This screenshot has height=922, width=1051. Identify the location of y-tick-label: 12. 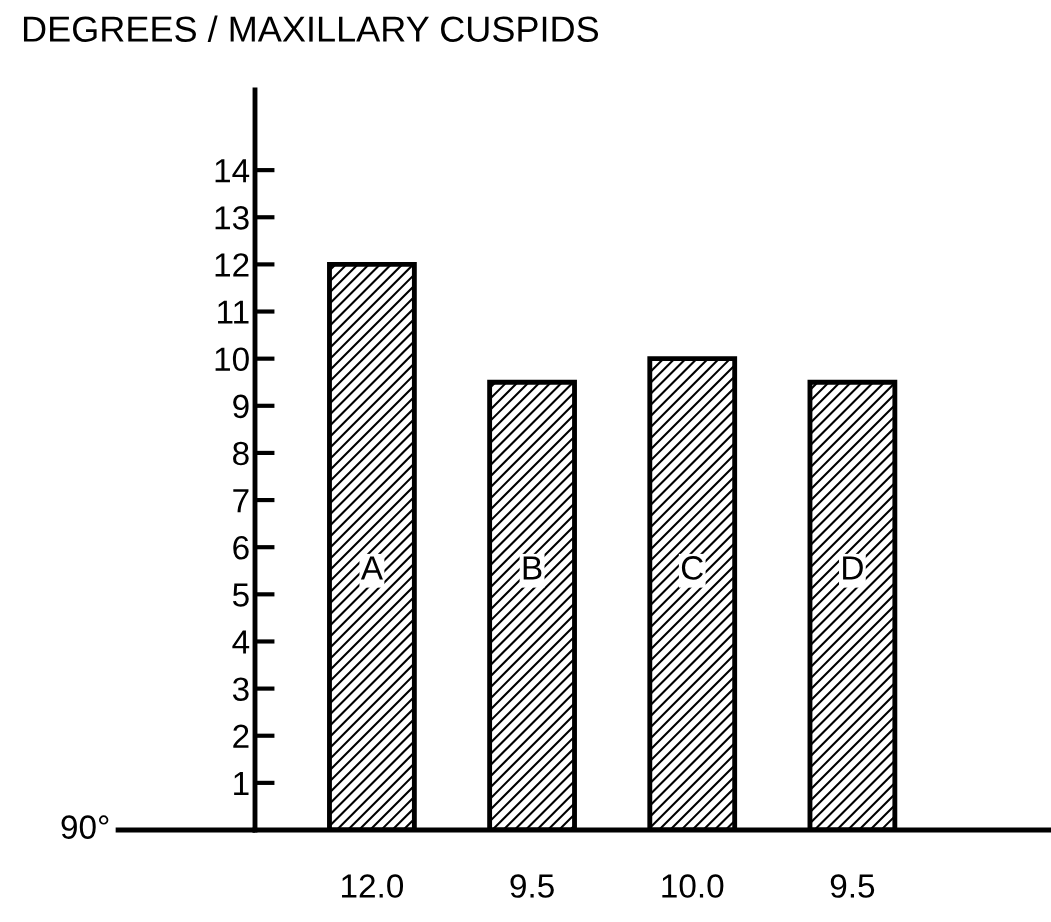
(232, 265).